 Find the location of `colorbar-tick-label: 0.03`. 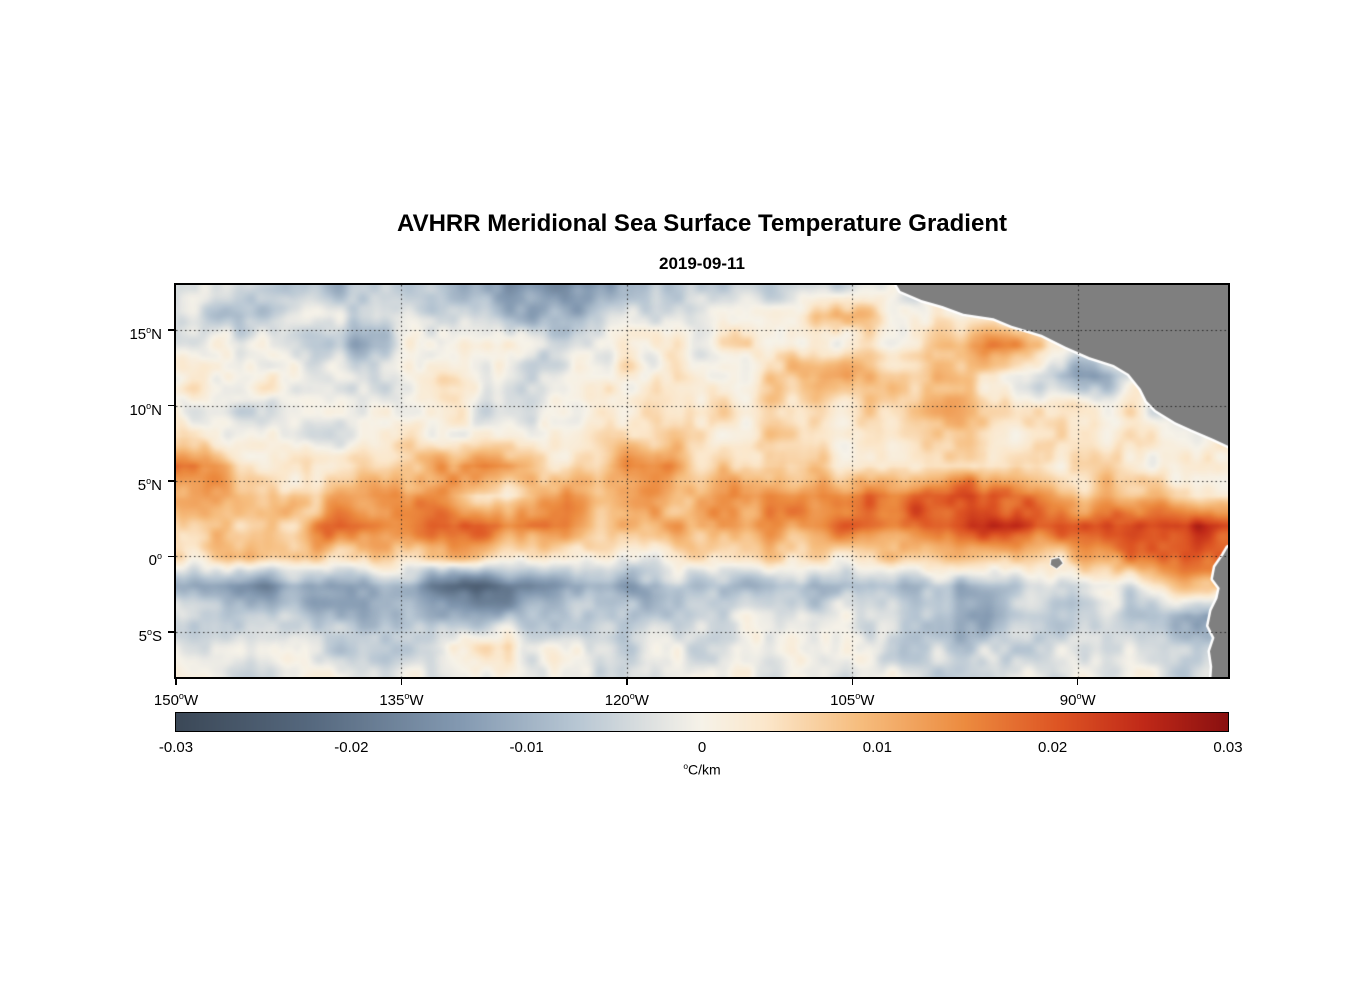

colorbar-tick-label: 0.03 is located at coordinates (1228, 747).